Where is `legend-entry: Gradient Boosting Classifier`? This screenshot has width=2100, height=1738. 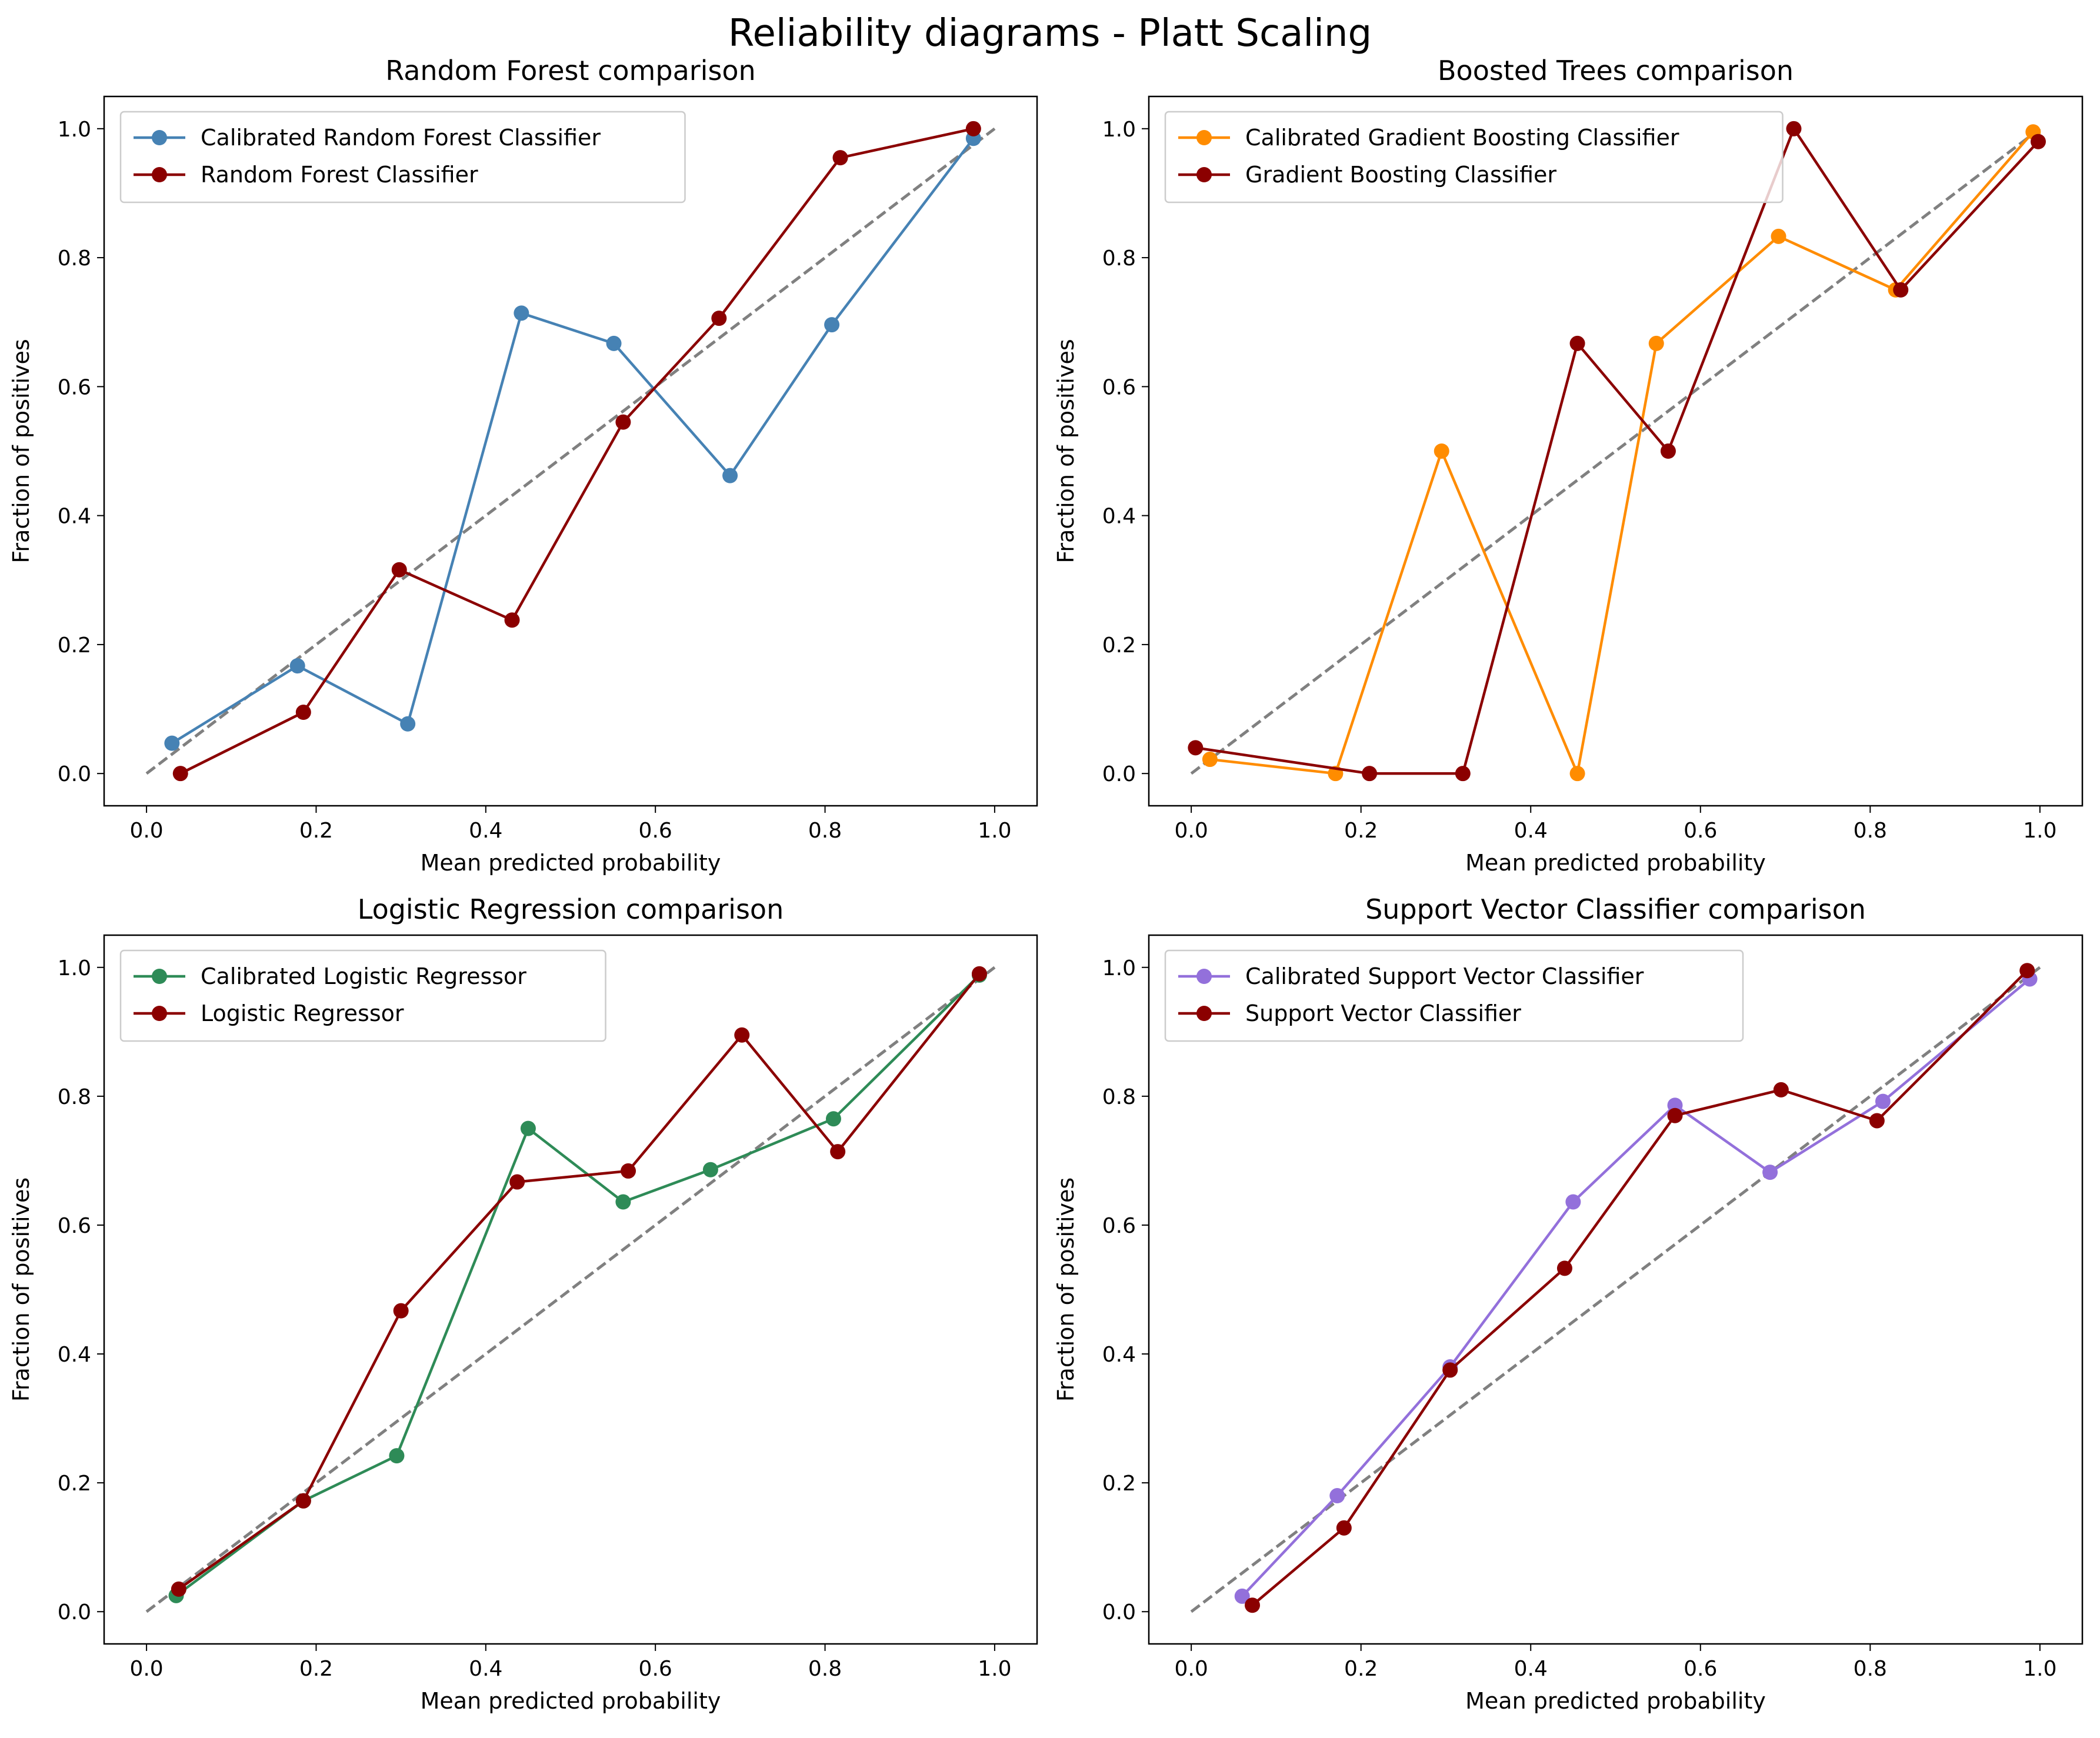 legend-entry: Gradient Boosting Classifier is located at coordinates (1367, 175).